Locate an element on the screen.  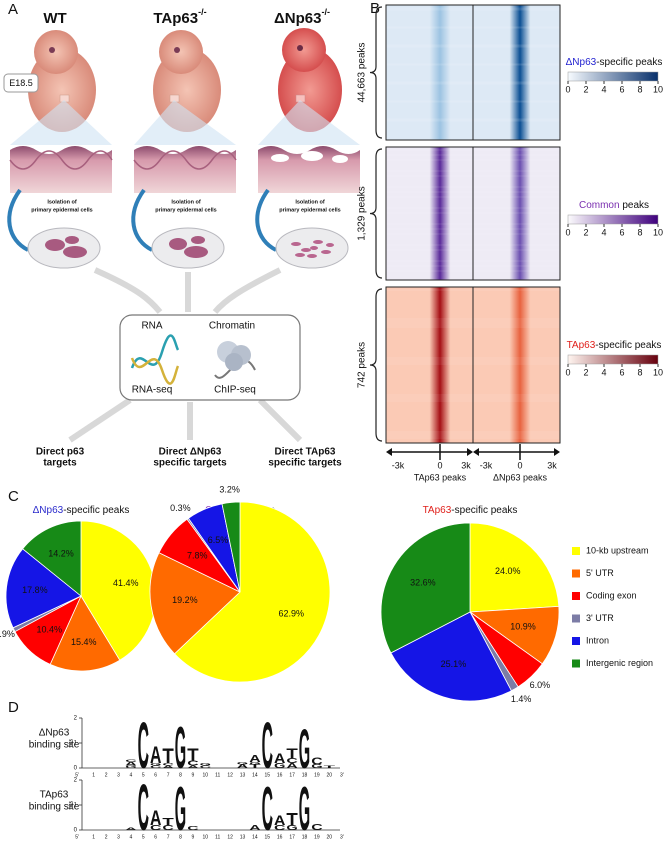
value-label: 6.5% is located at coordinates (218, 540).